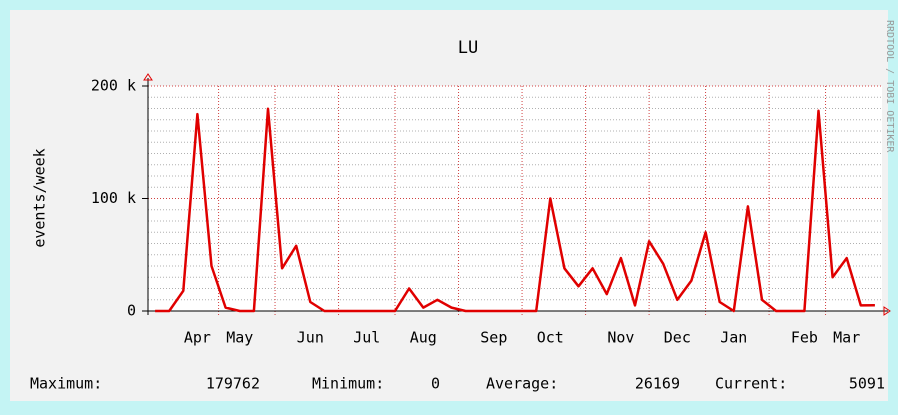  I want to click on x-tick-label: Aug, so click(423, 338).